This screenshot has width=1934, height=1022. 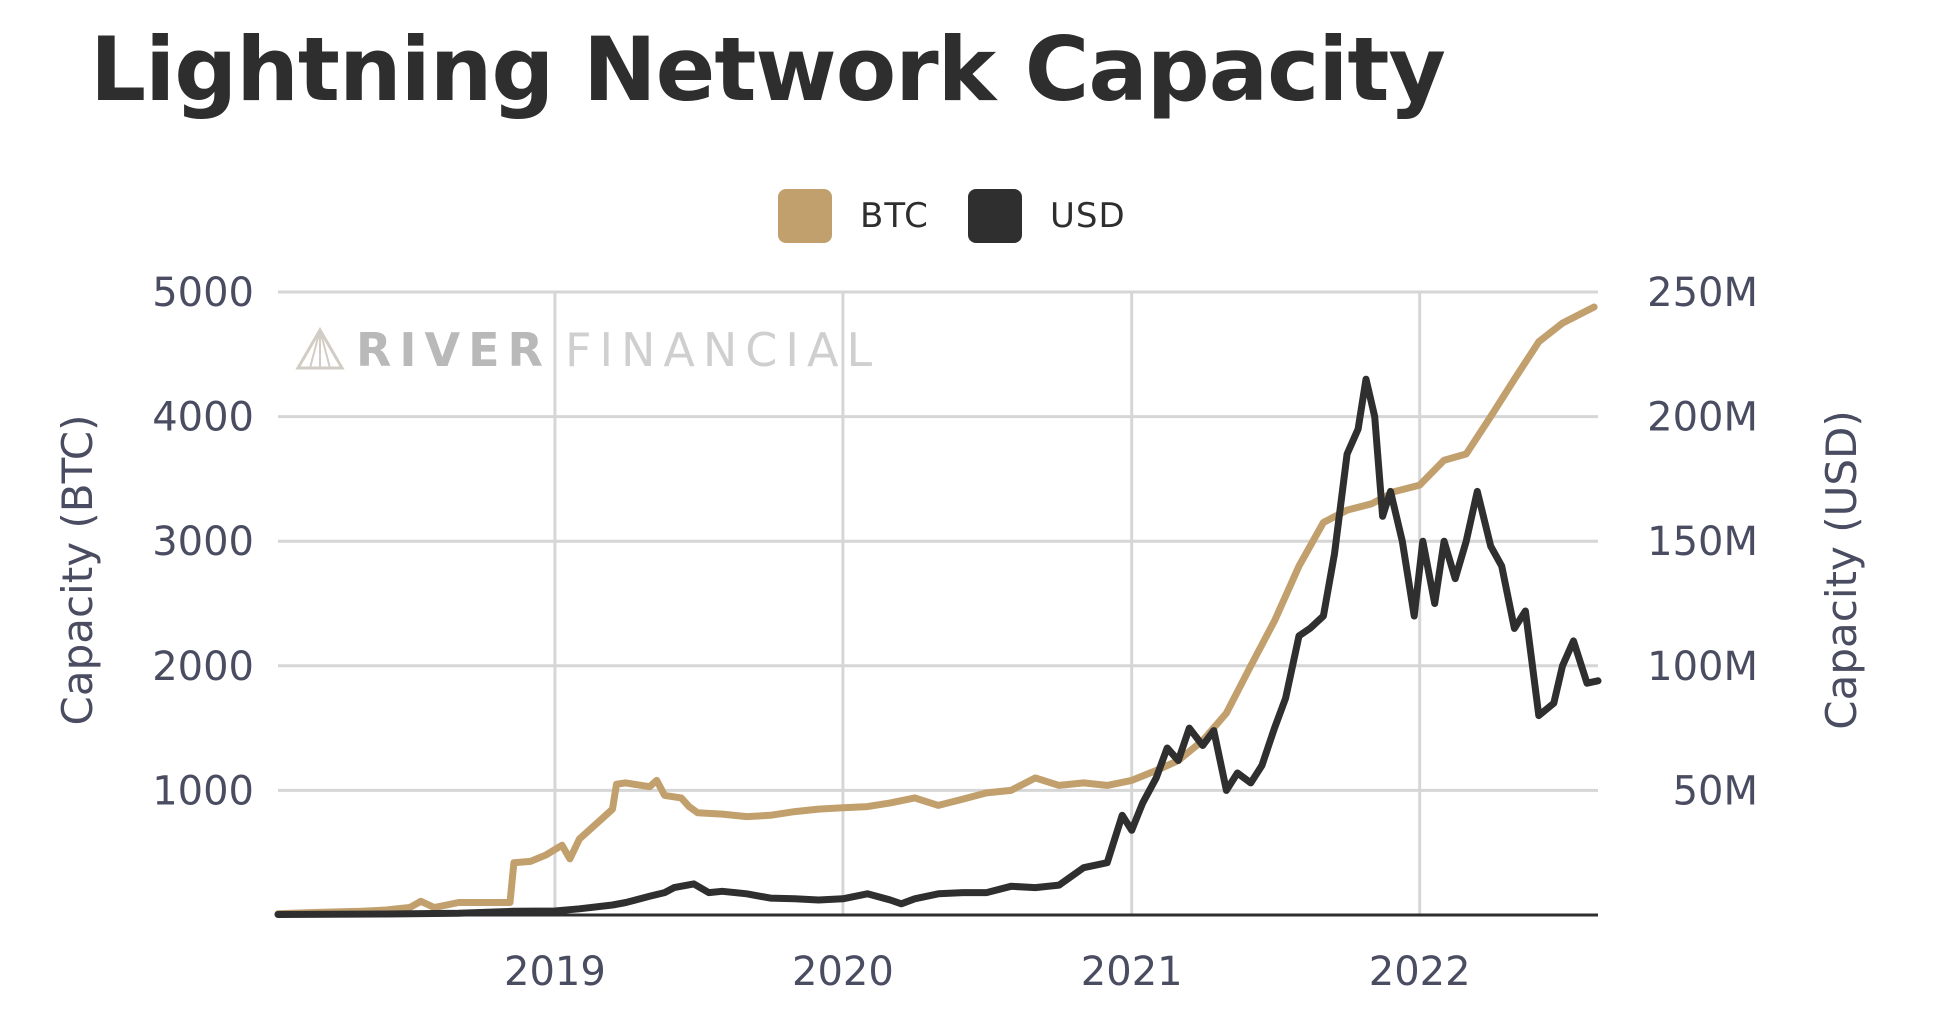 What do you see at coordinates (843, 972) in the screenshot?
I see `x-tick-label: 2020` at bounding box center [843, 972].